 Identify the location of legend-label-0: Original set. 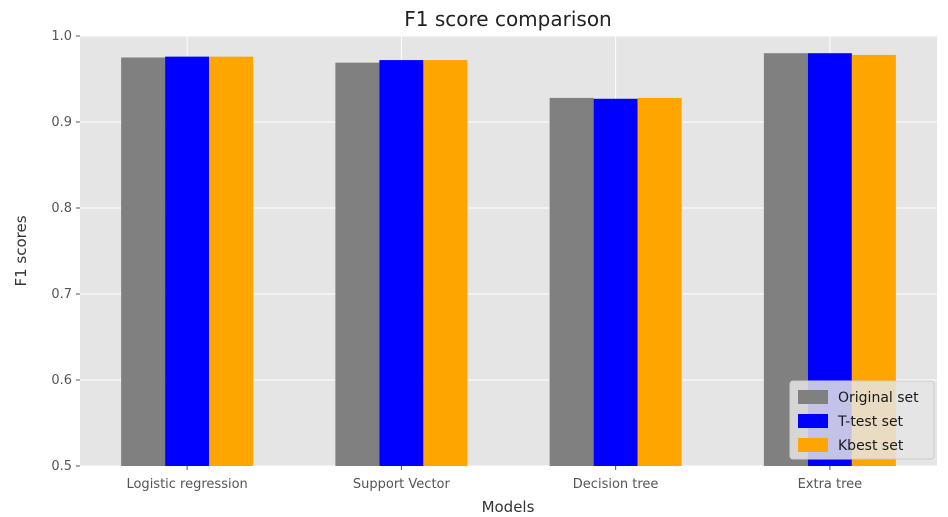
(878, 398).